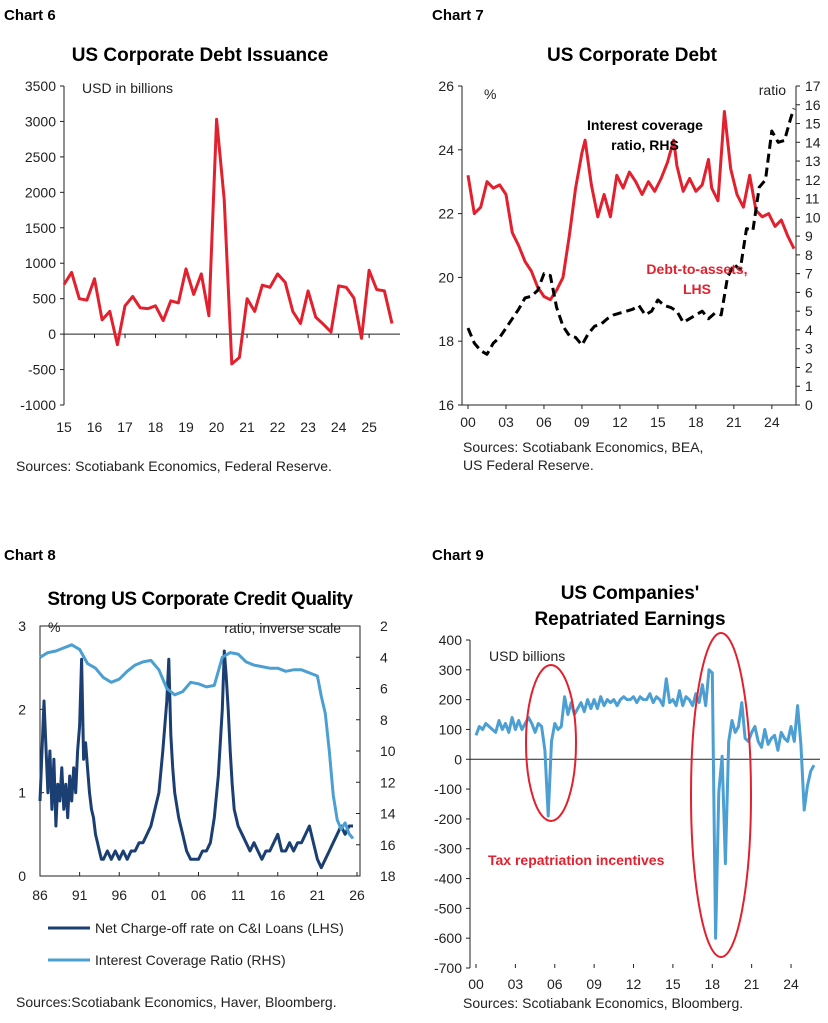  Describe the element at coordinates (451, 729) in the screenshot. I see `chart-9-y-tick-label: 100` at that location.